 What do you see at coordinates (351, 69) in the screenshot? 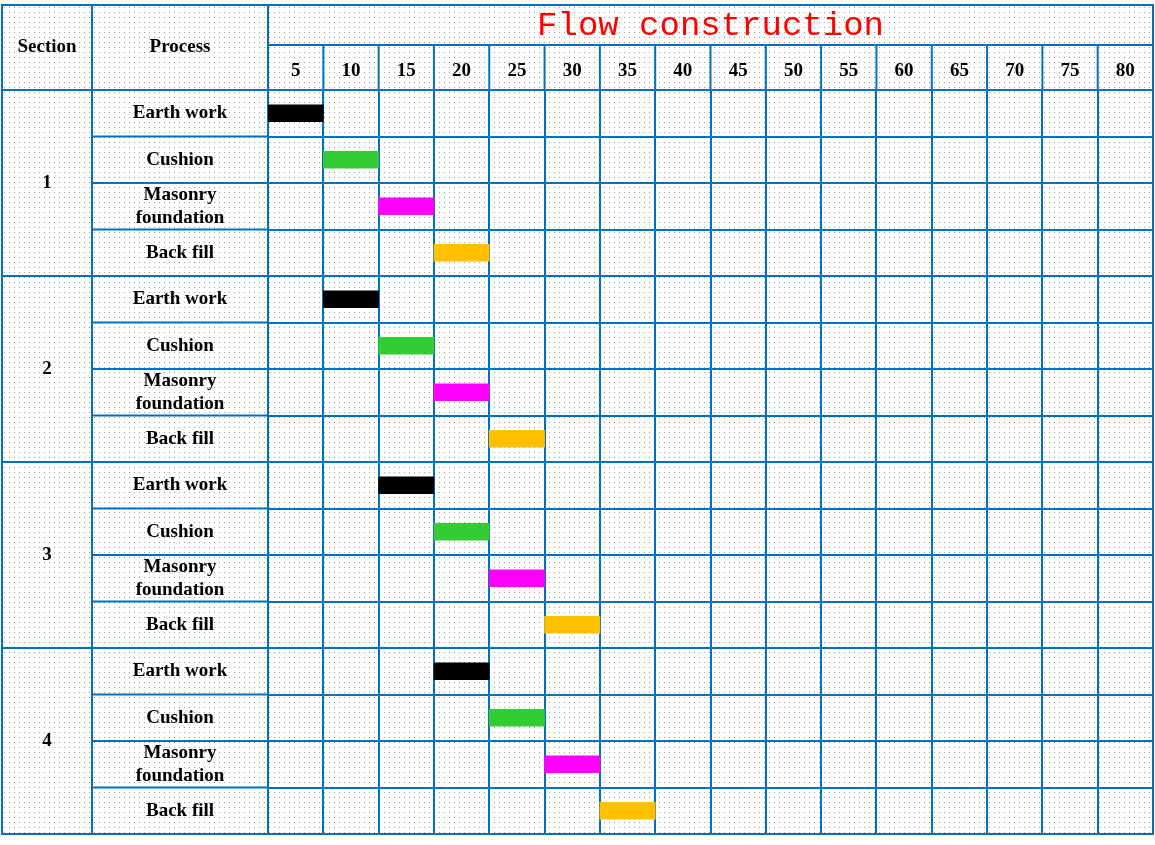
I see `x-tick-label: 10` at bounding box center [351, 69].